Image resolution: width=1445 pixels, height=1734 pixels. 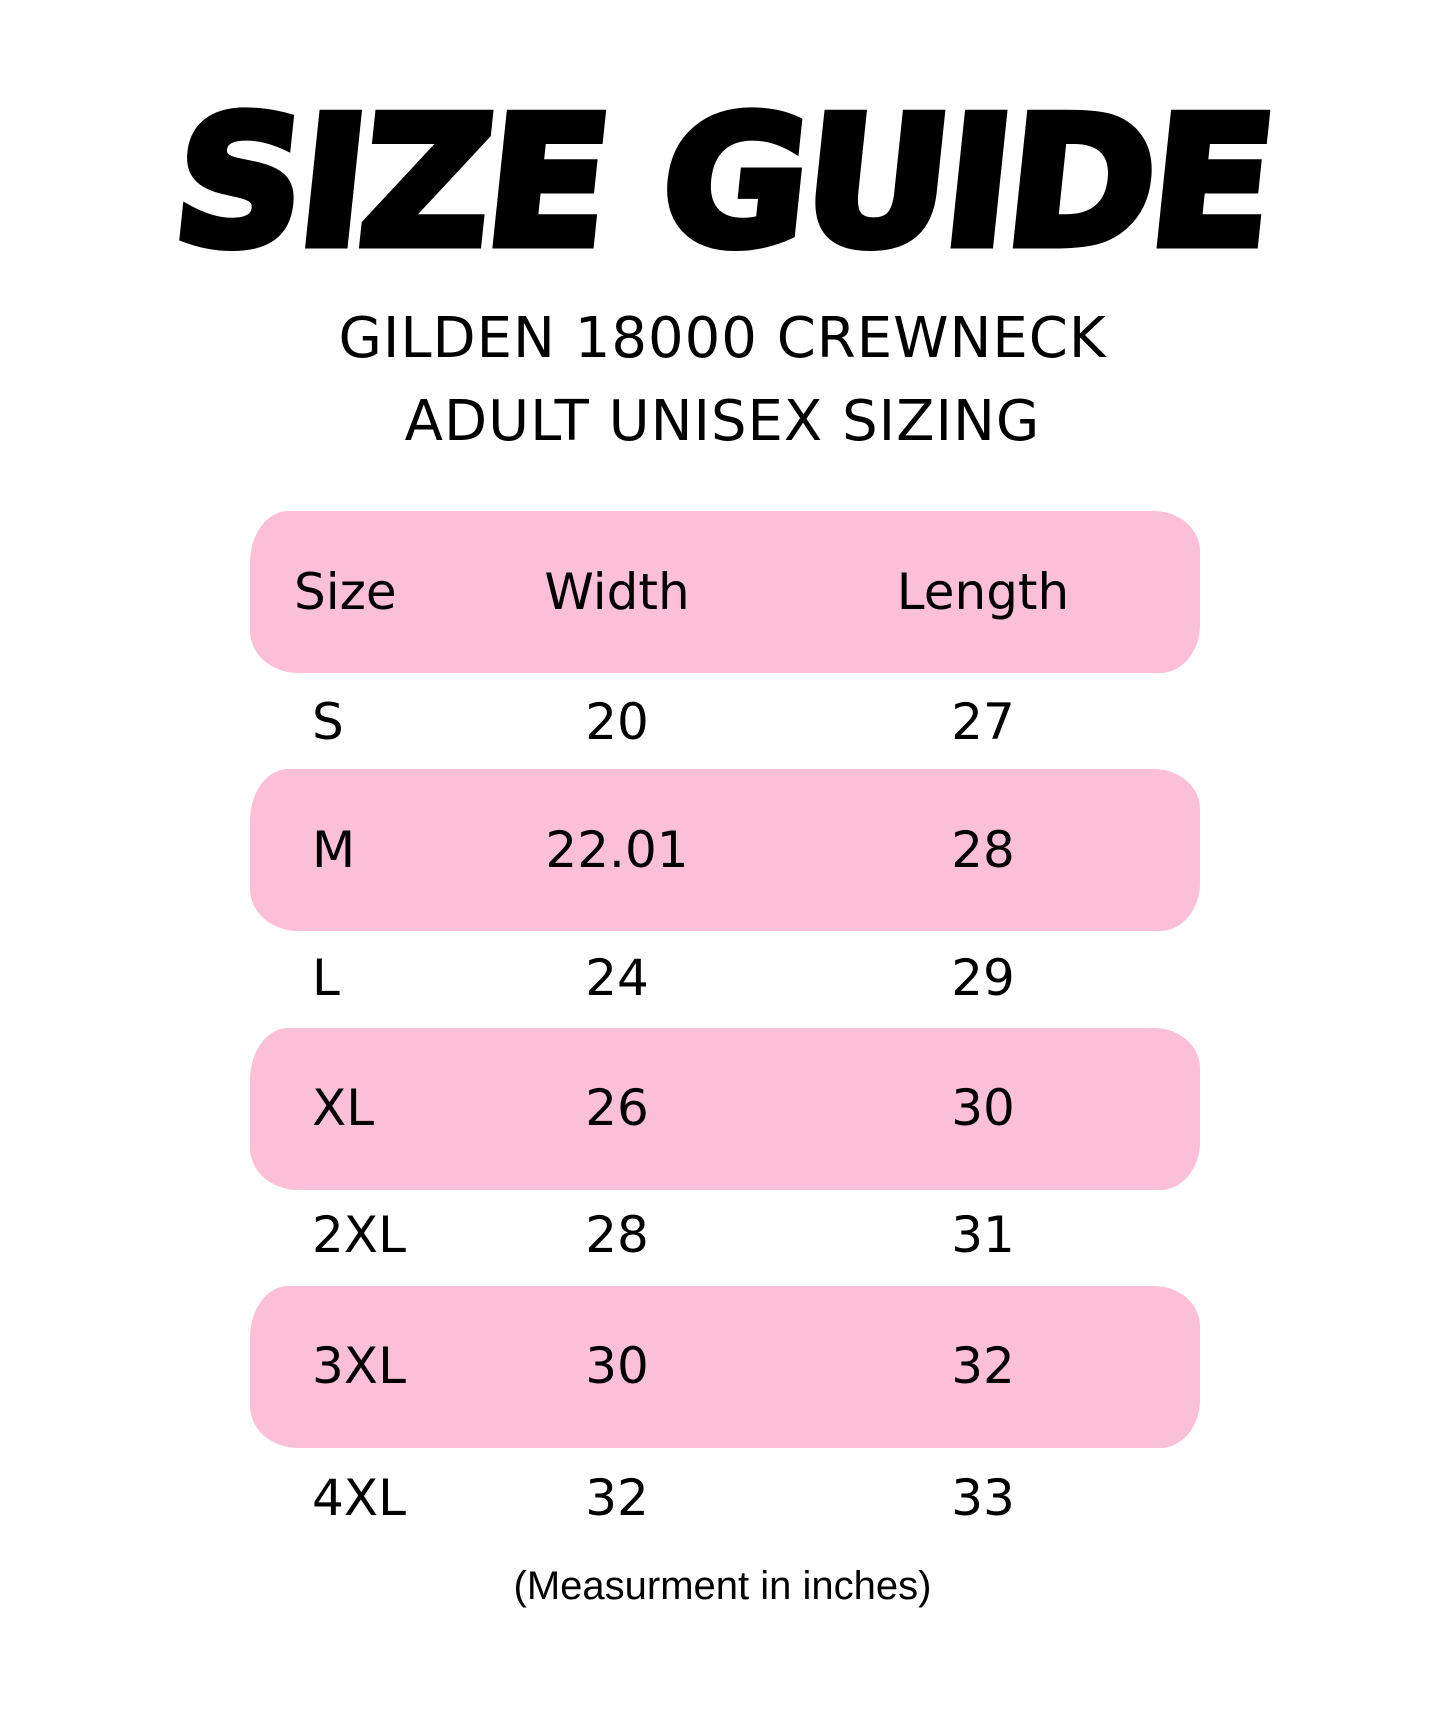 What do you see at coordinates (983, 592) in the screenshot?
I see `header-length: Length` at bounding box center [983, 592].